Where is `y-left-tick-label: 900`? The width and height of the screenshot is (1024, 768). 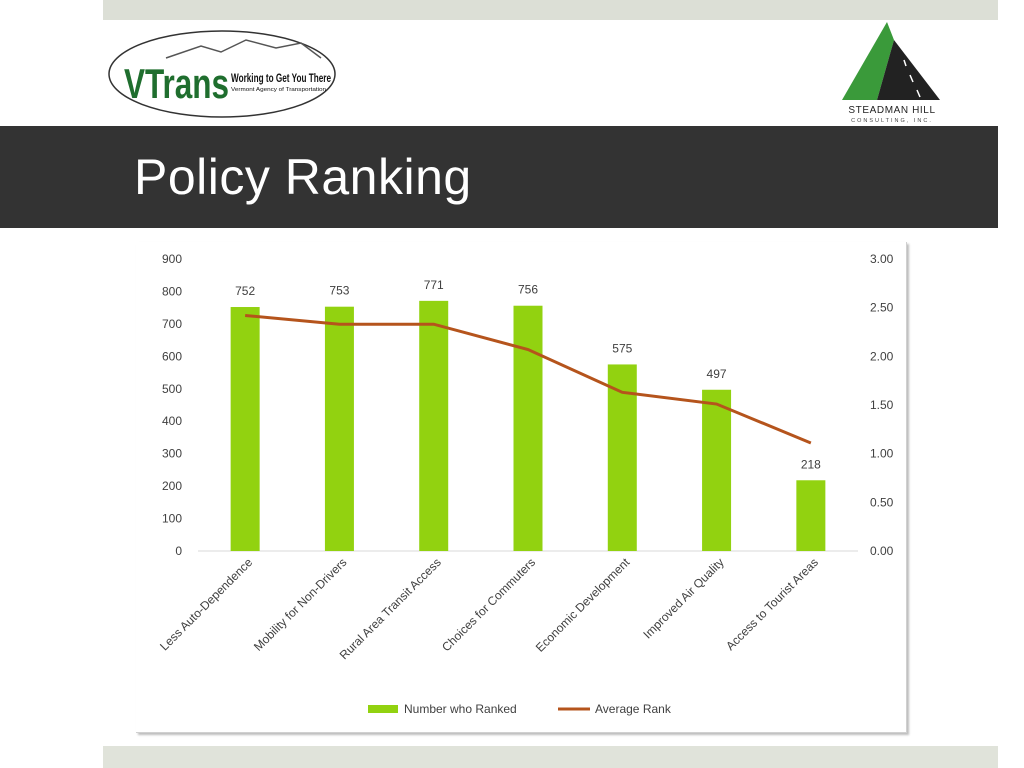
y-left-tick-label: 900 is located at coordinates (172, 259).